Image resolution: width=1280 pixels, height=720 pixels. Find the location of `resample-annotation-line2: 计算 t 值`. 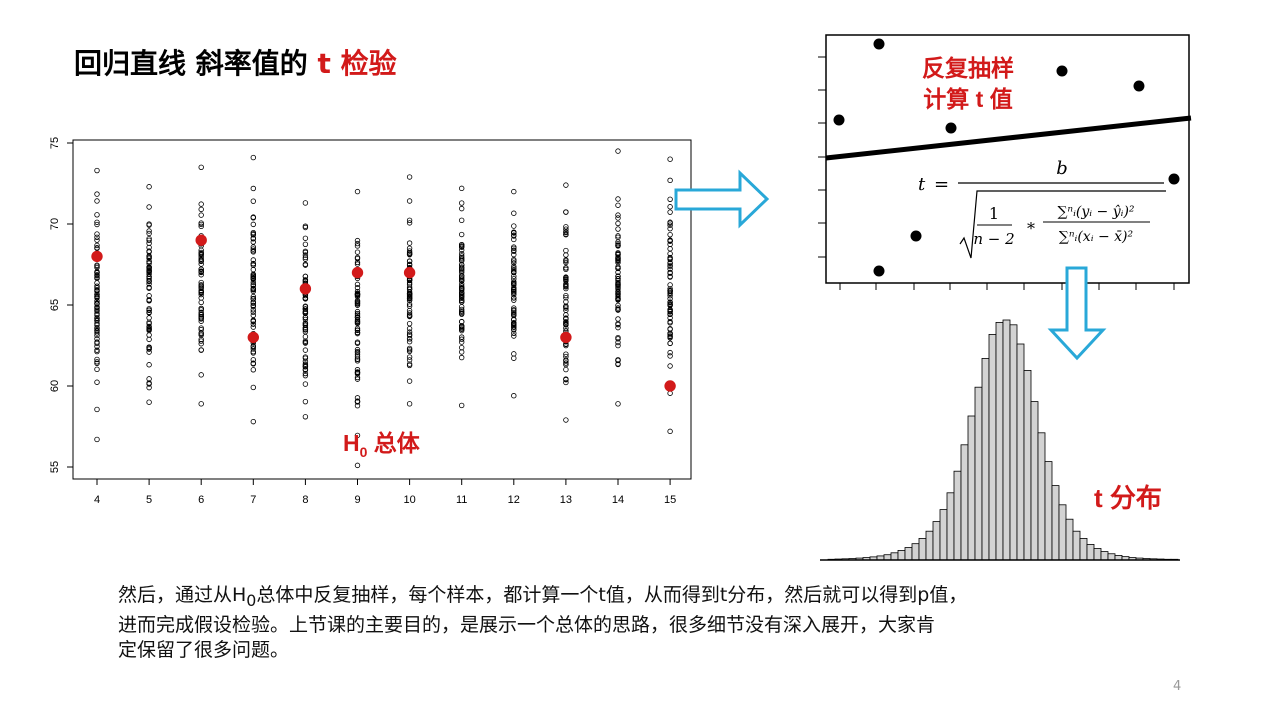

resample-annotation-line2: 计算 t 值 is located at coordinates (967, 99).